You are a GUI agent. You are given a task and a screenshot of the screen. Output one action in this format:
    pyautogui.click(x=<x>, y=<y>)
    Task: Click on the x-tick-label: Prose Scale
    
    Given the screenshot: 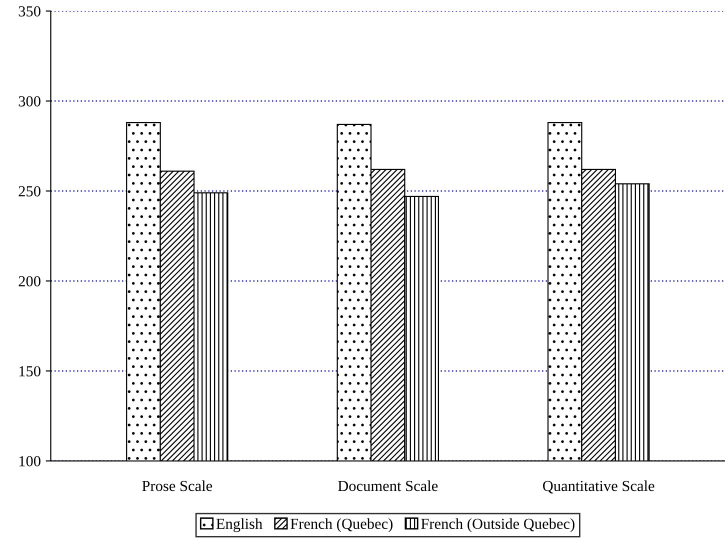 What is the action you would take?
    pyautogui.click(x=177, y=486)
    